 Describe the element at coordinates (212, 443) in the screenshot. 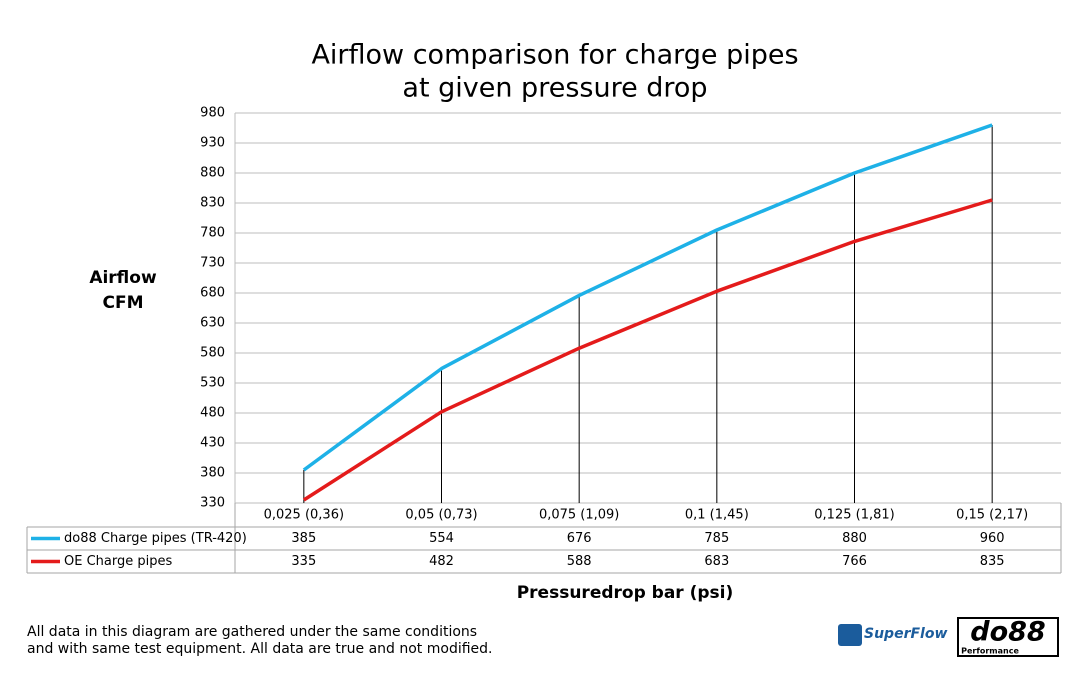

I see `y-tick-label: 430` at that location.